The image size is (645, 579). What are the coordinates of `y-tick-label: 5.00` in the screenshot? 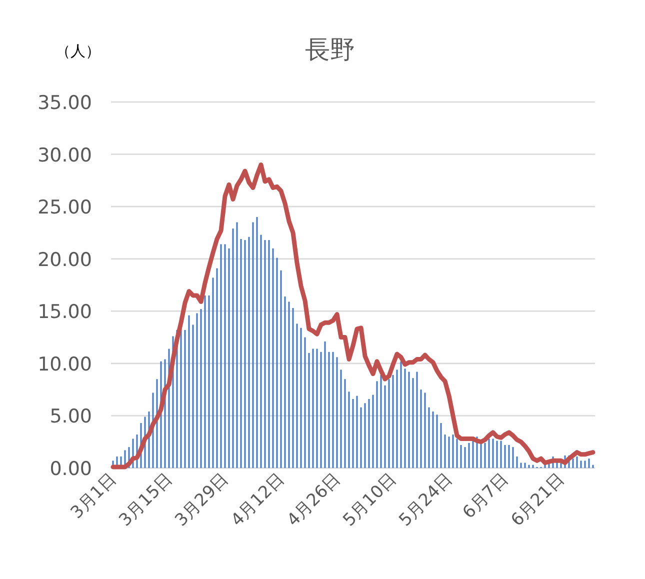 It's located at (71, 417).